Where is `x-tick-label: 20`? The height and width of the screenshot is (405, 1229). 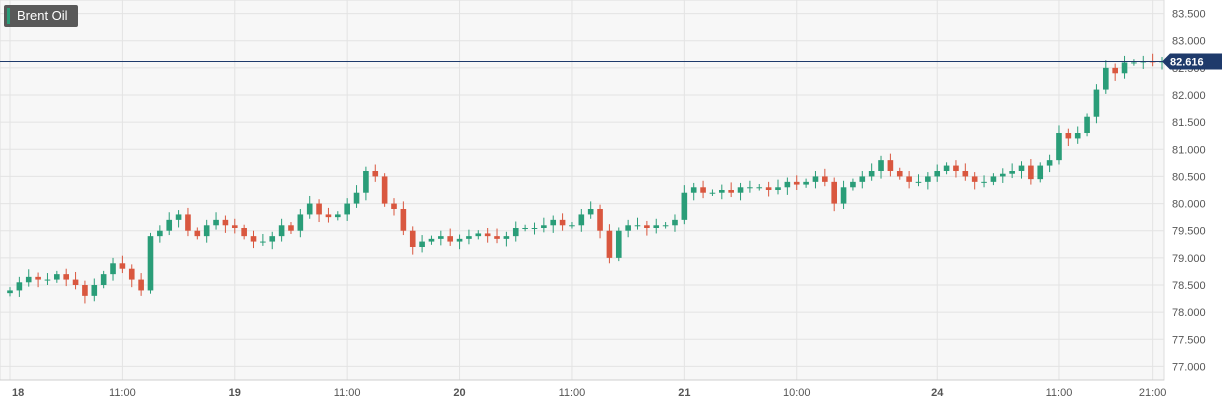 x-tick-label: 20 is located at coordinates (459, 393).